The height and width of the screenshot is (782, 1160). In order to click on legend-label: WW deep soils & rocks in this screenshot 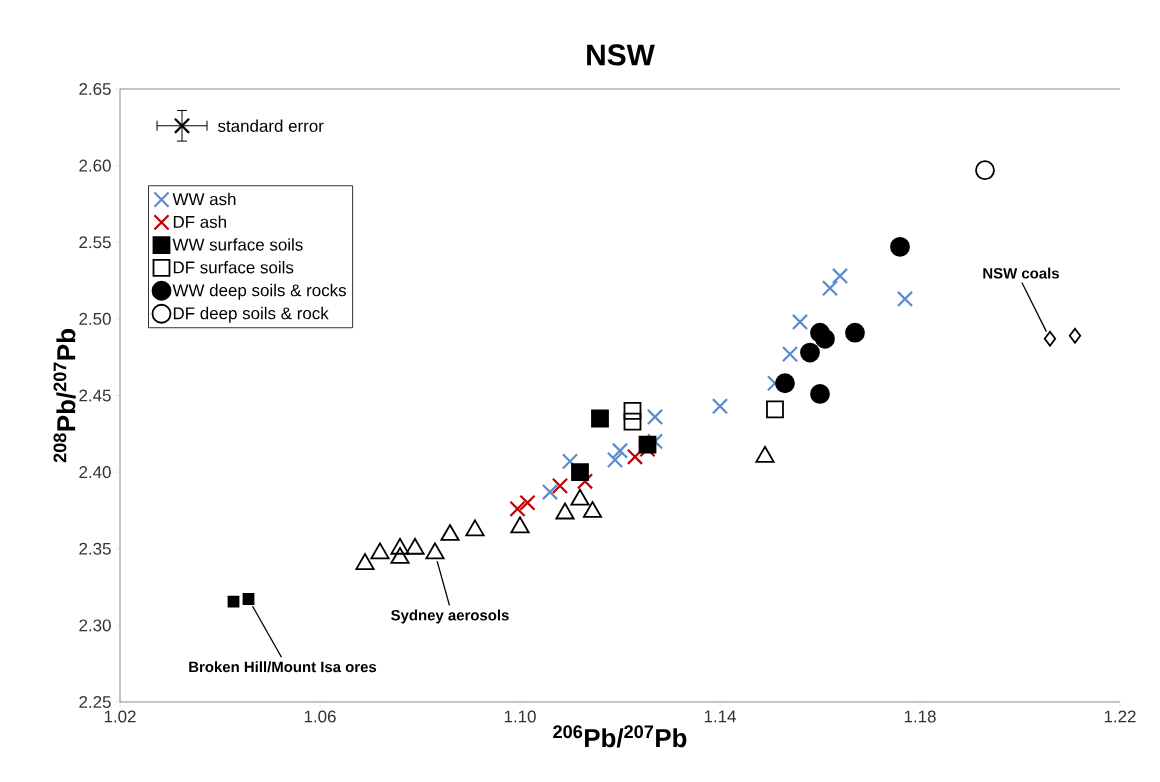, I will do `click(259, 291)`.